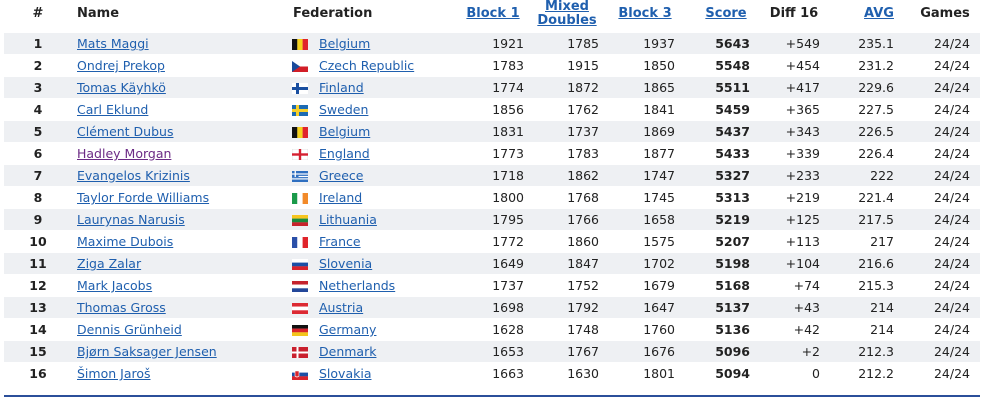  What do you see at coordinates (493, 13) in the screenshot?
I see `header-block1: Block 1` at bounding box center [493, 13].